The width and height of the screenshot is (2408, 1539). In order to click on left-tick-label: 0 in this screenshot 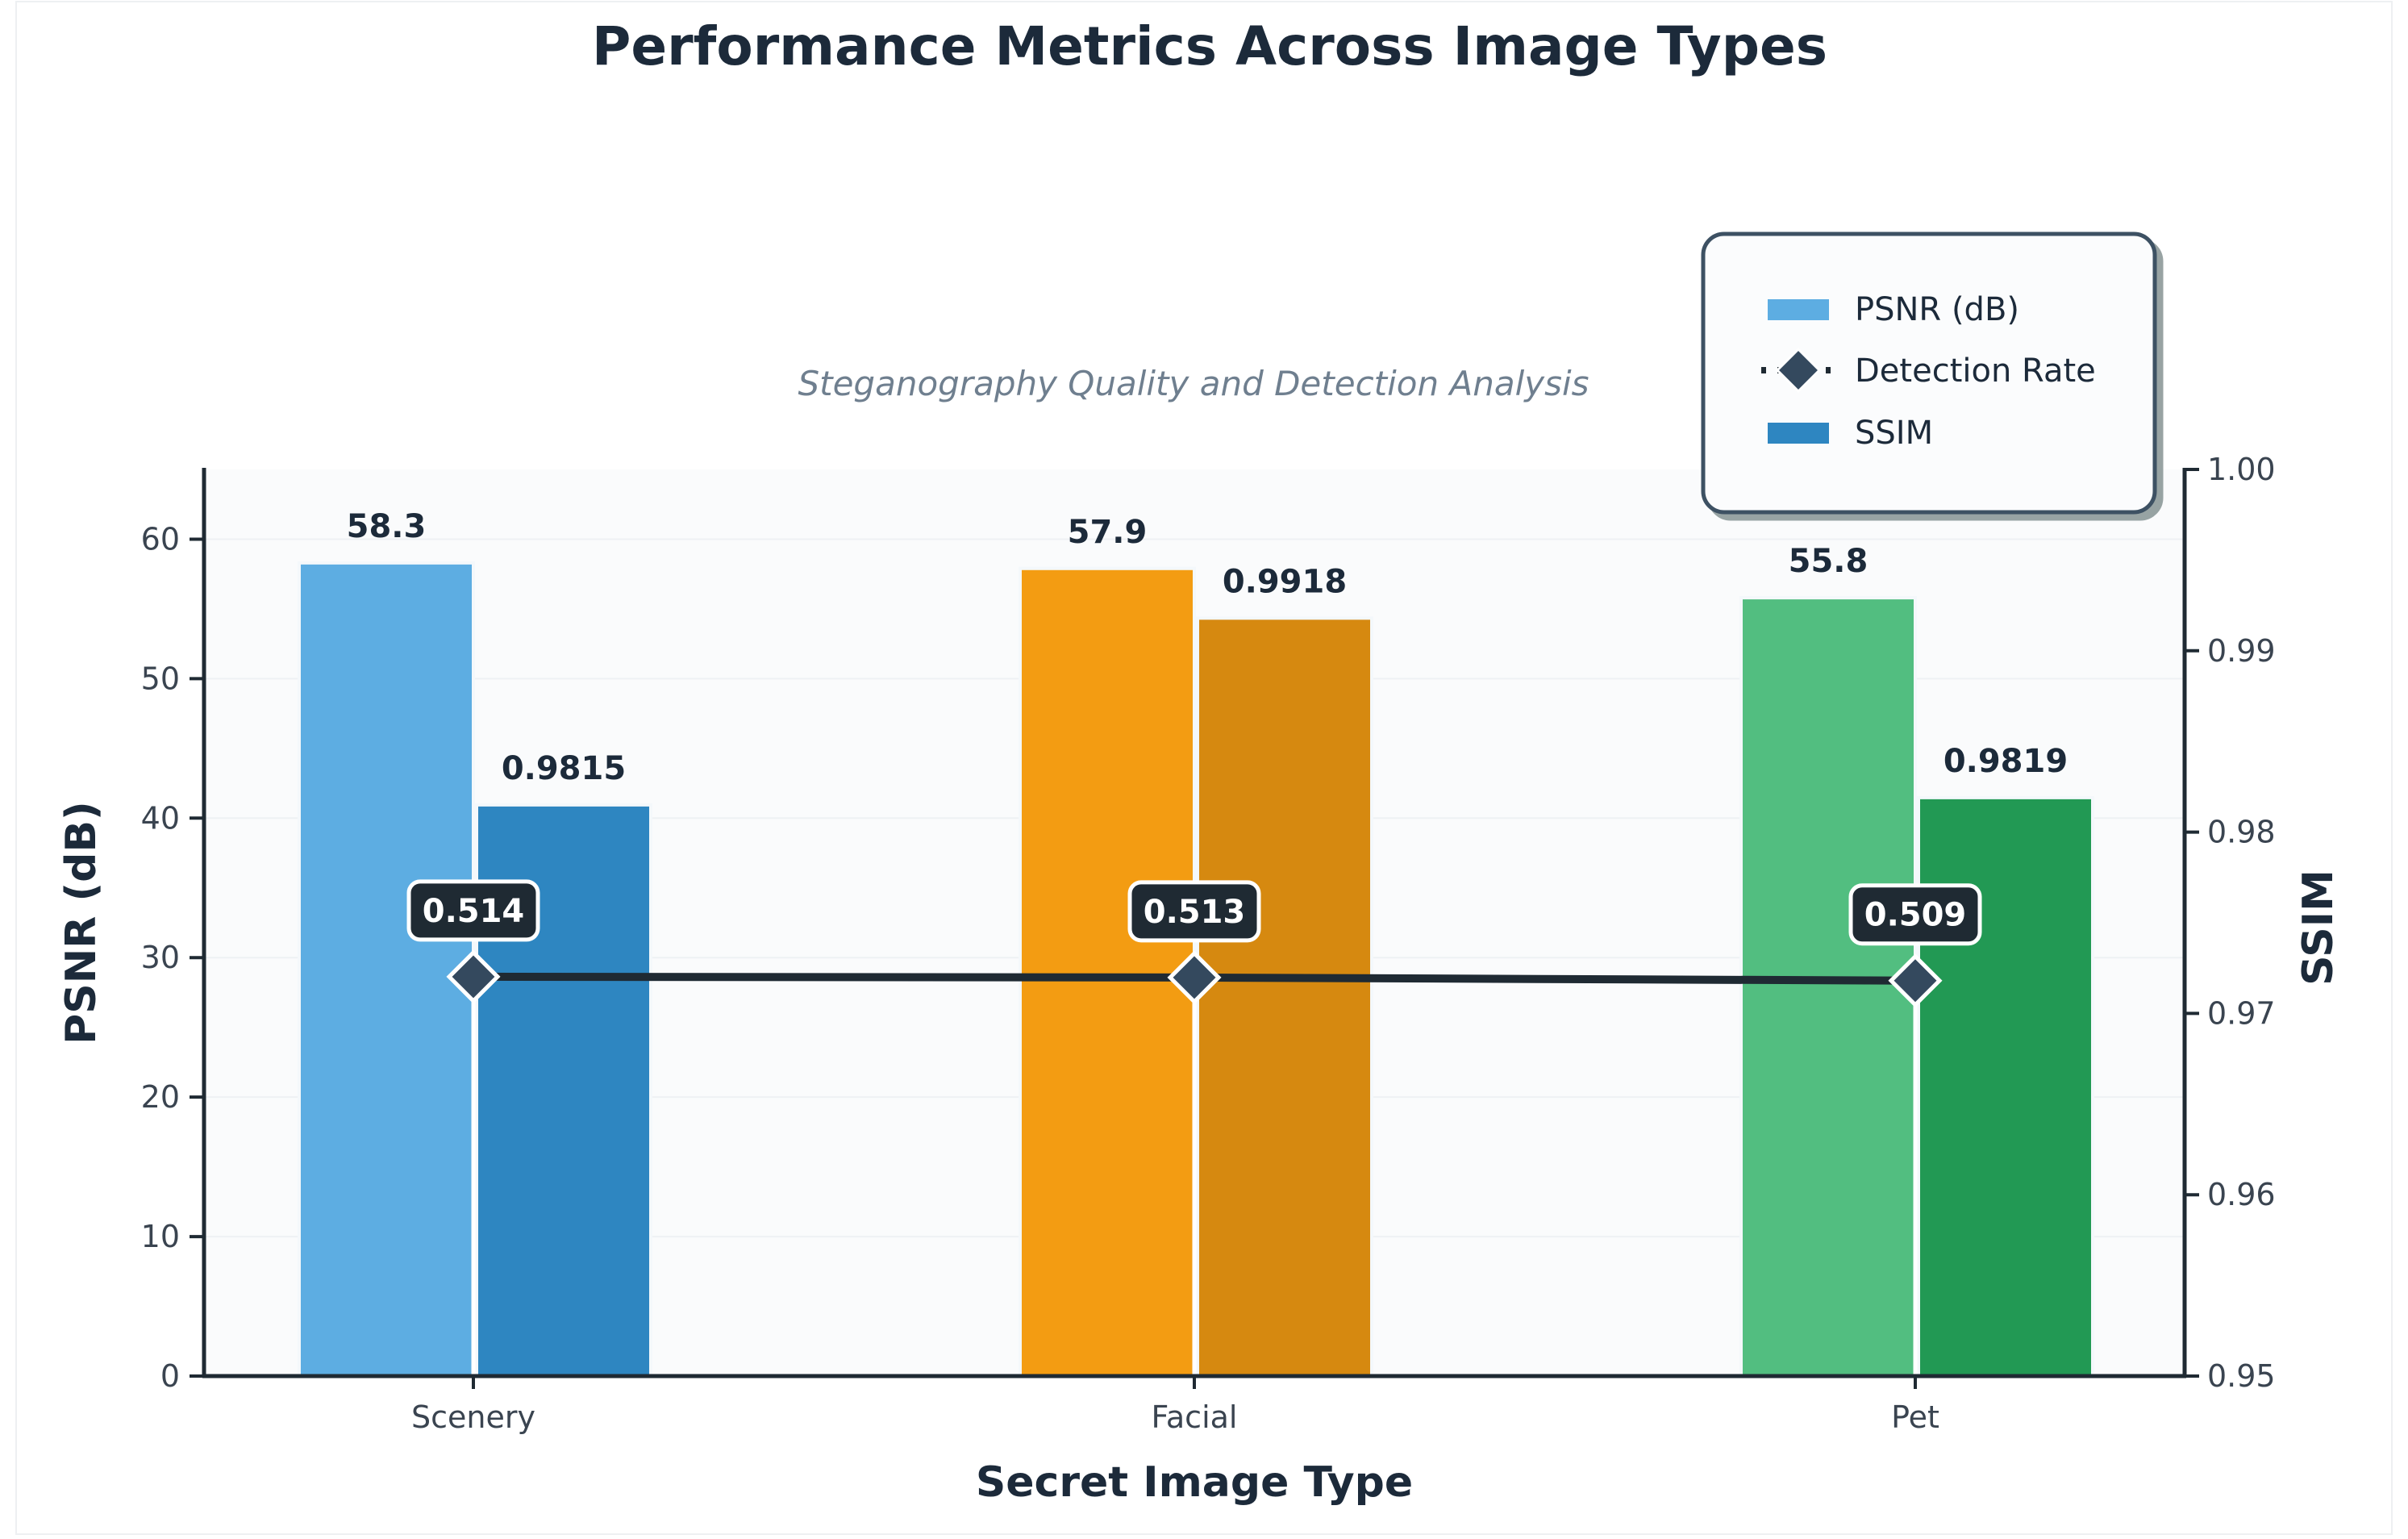, I will do `click(170, 1376)`.